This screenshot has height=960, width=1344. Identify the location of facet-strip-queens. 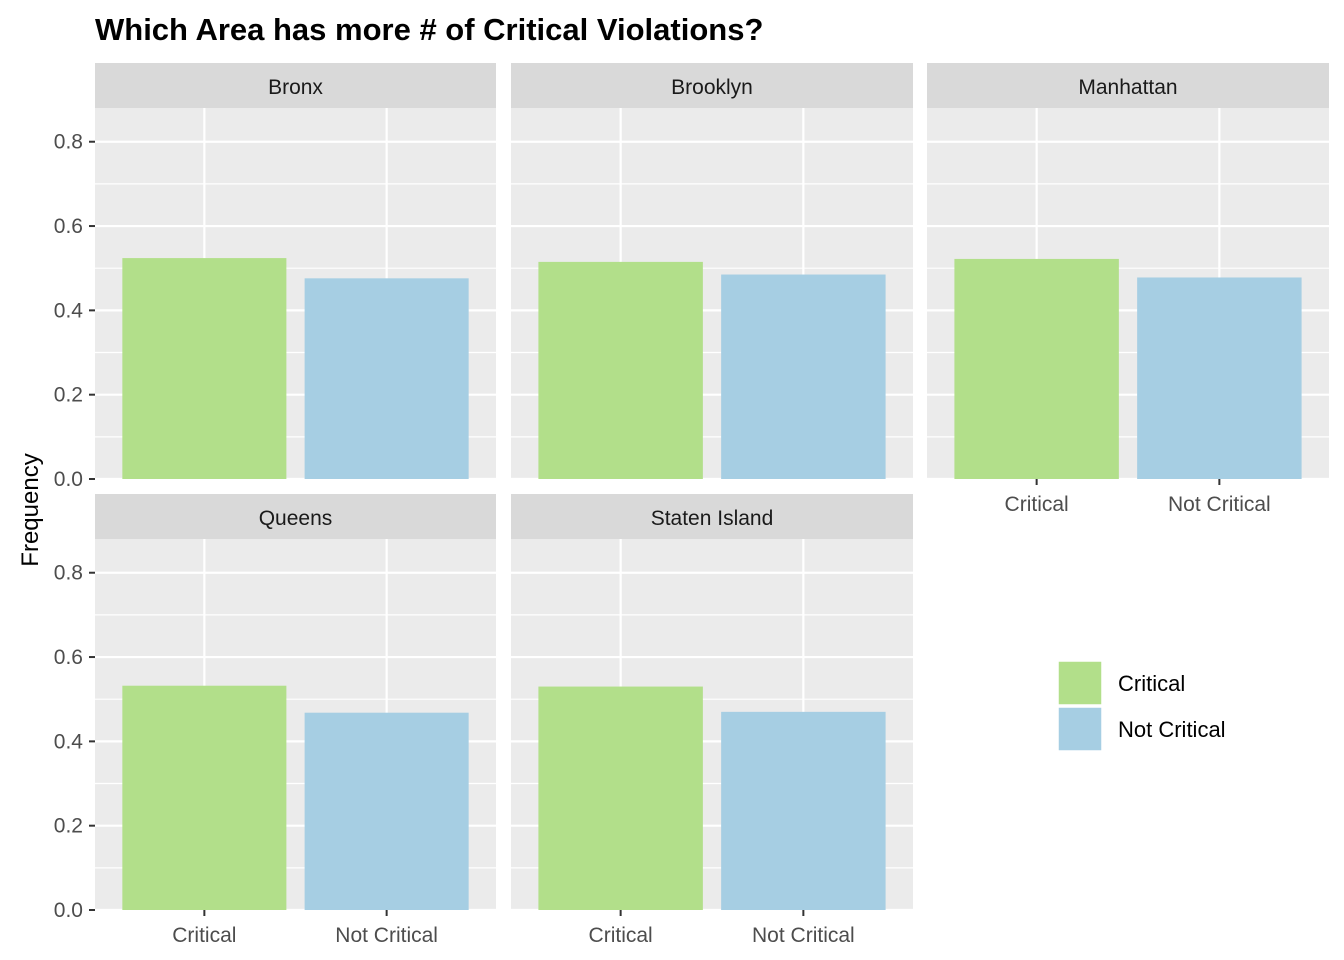
(295, 516).